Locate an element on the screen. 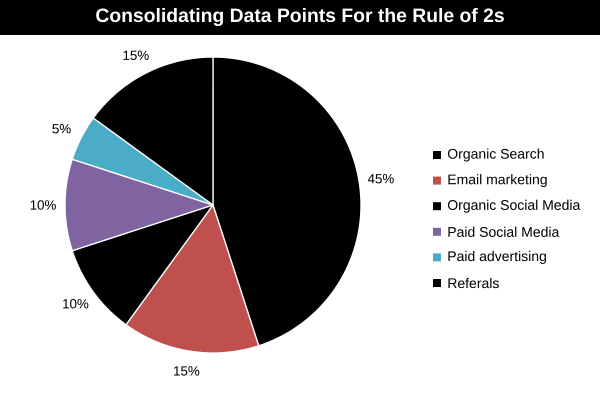 This screenshot has height=400, width=600. legend-label: Email marketing is located at coordinates (497, 181).